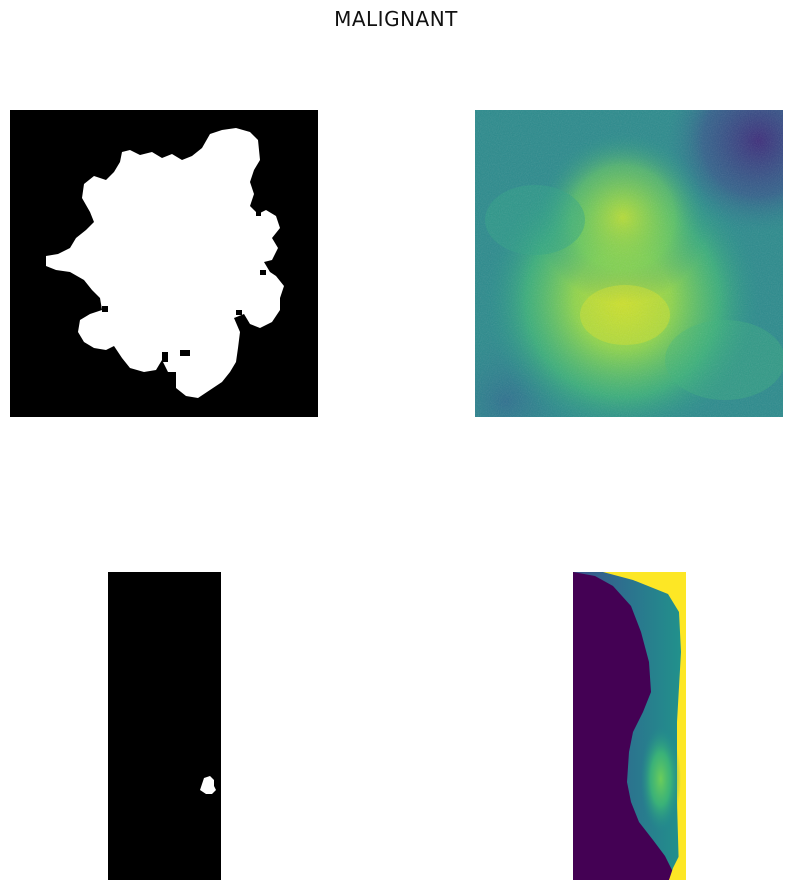 This screenshot has width=792, height=890. Describe the element at coordinates (396, 19) in the screenshot. I see `figure-title: MALIGNANT` at that location.